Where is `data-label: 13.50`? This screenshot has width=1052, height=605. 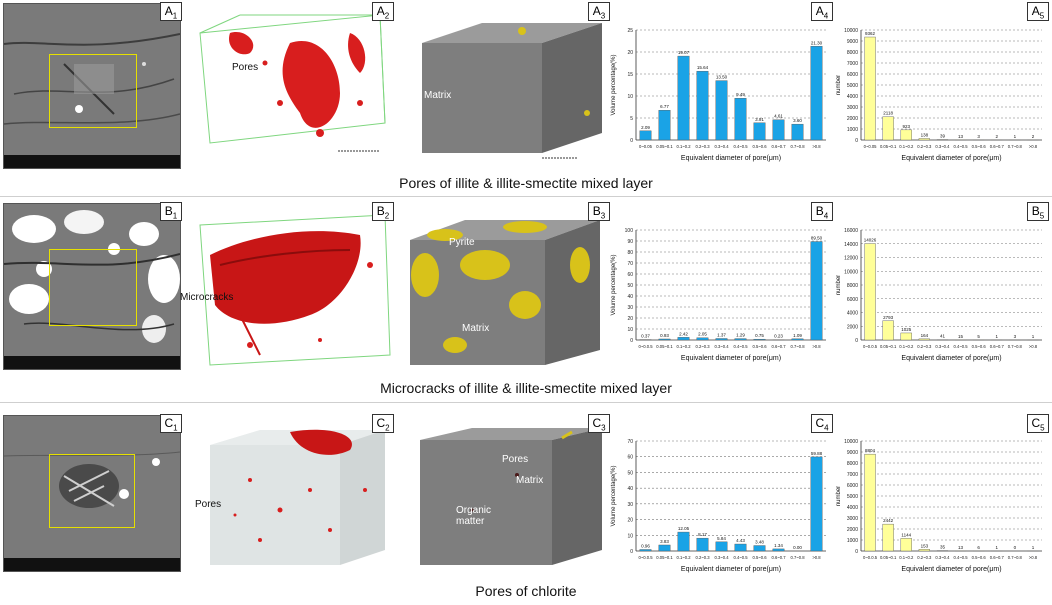
data-label: 13.50 is located at coordinates (722, 77).